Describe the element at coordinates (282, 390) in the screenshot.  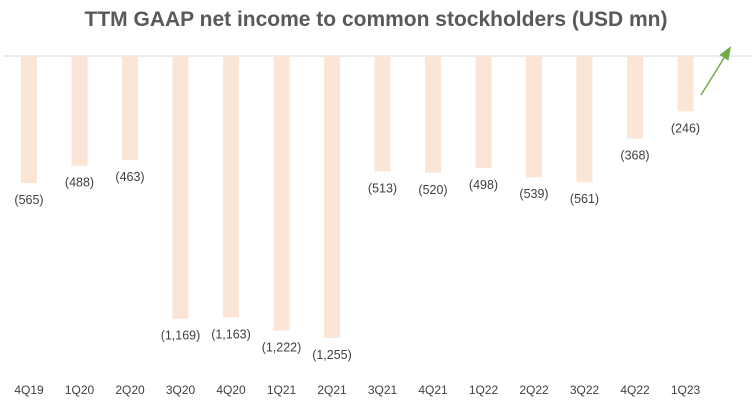
I see `x-tick-label: 1Q21` at that location.